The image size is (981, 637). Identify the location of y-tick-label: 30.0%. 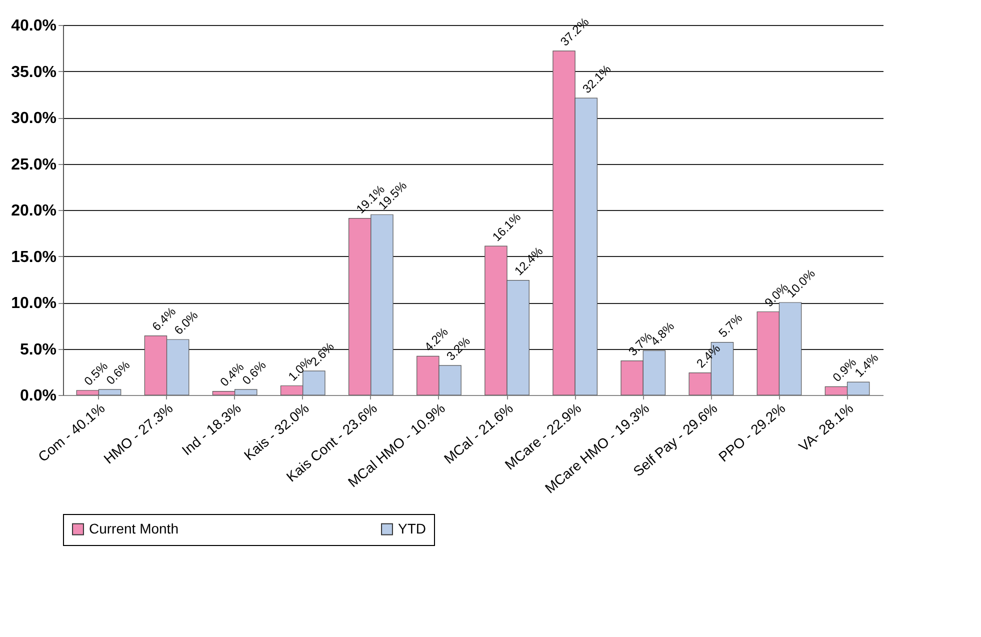
(33, 118).